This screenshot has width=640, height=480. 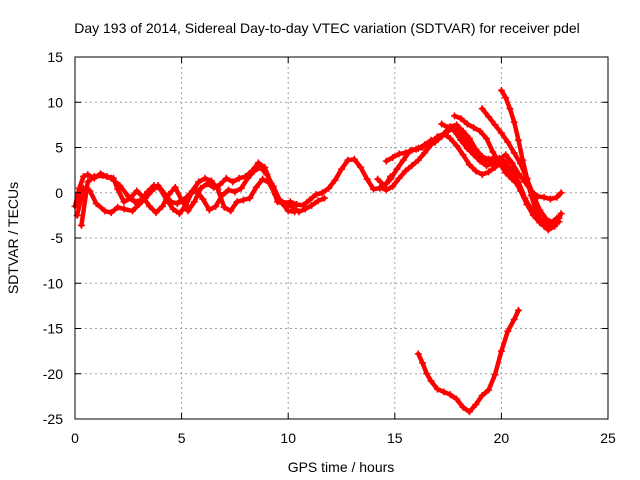 What do you see at coordinates (182, 438) in the screenshot?
I see `x-tick-label: 5` at bounding box center [182, 438].